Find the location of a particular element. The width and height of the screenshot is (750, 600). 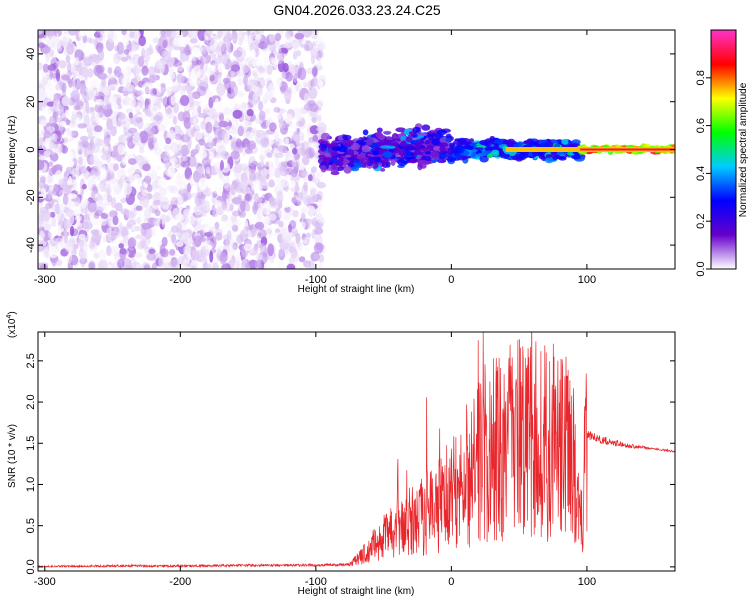

spectrogram-steady-core is located at coordinates (627, 149).